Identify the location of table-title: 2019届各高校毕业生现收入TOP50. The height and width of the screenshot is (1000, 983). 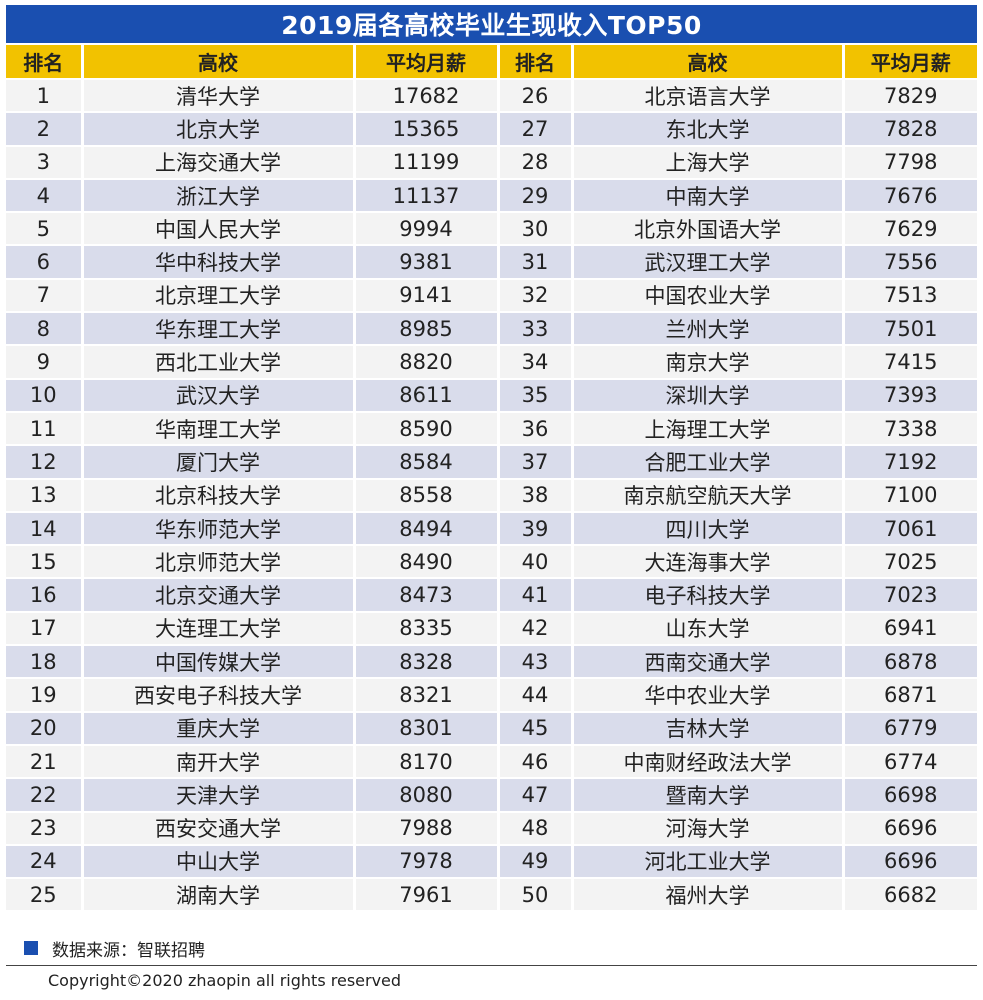
(491, 24).